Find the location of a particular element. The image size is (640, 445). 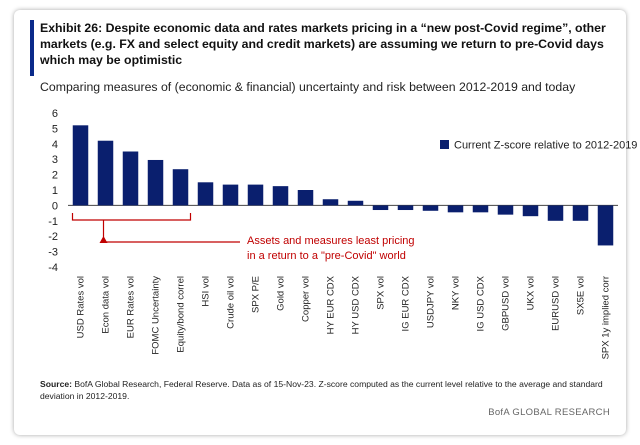

annotation-arrowhead is located at coordinates (103, 239).